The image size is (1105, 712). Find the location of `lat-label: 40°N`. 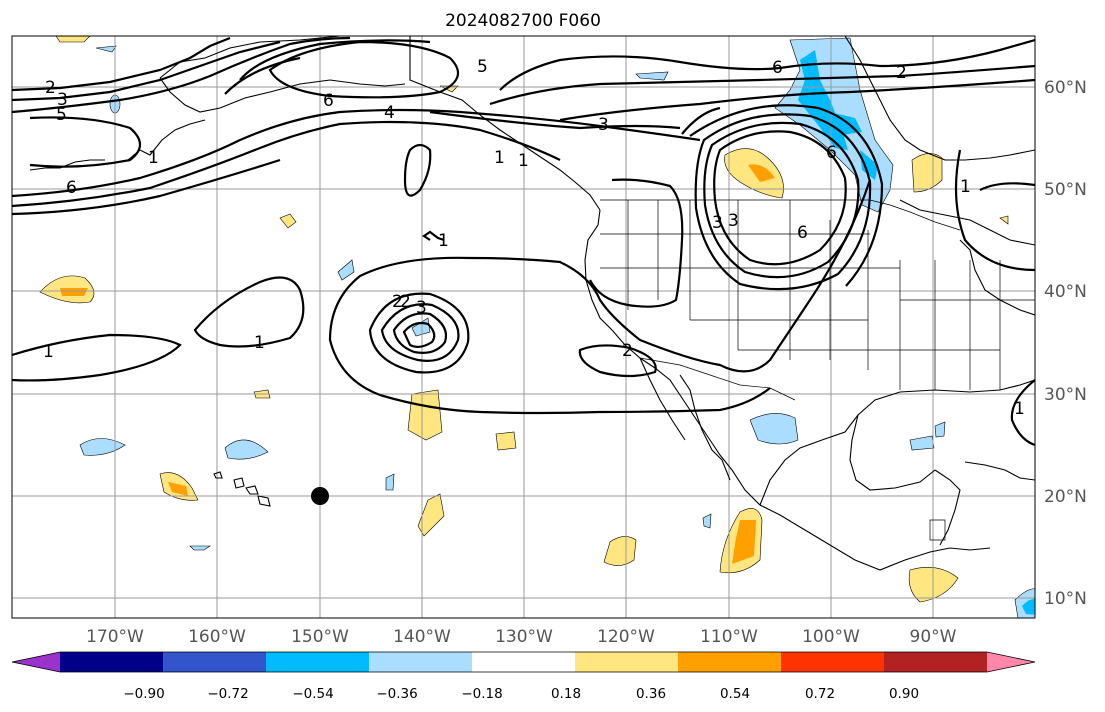

lat-label: 40°N is located at coordinates (1065, 292).